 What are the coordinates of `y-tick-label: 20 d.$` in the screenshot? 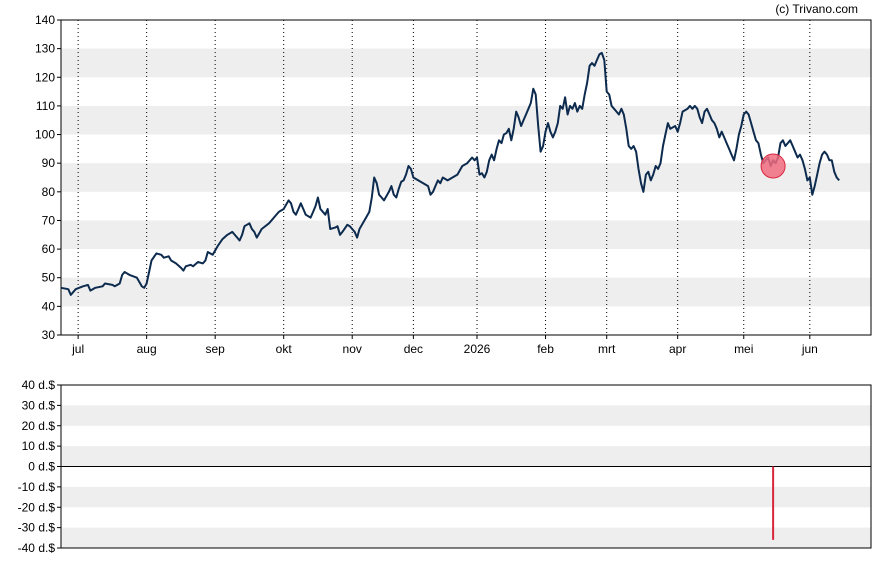 It's located at (39, 426).